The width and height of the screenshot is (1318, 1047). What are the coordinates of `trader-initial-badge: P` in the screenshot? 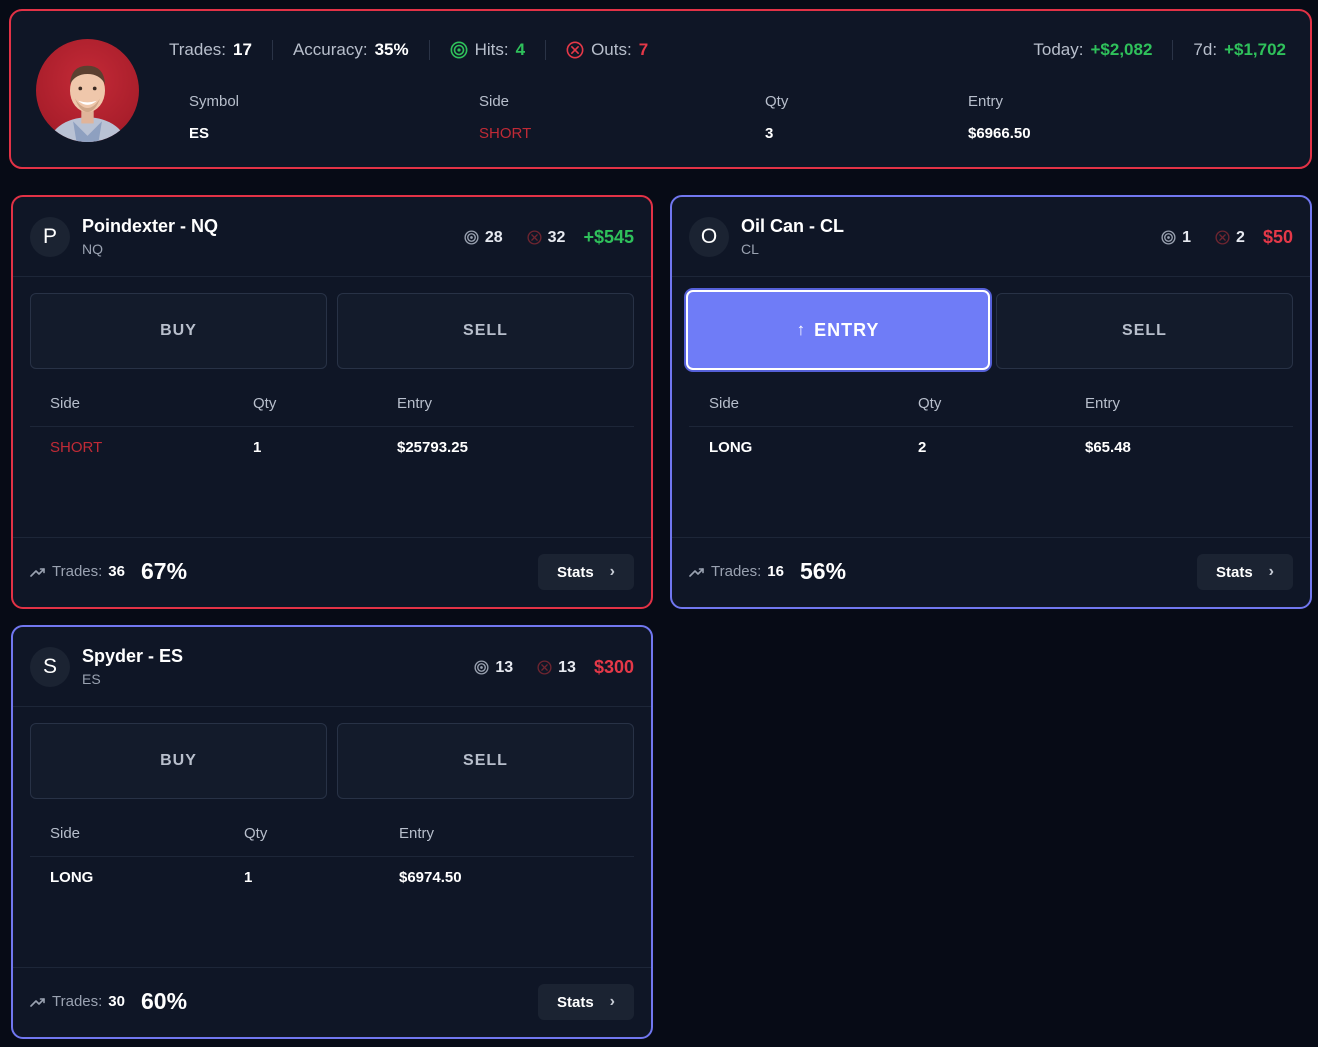 It's located at (50, 237).